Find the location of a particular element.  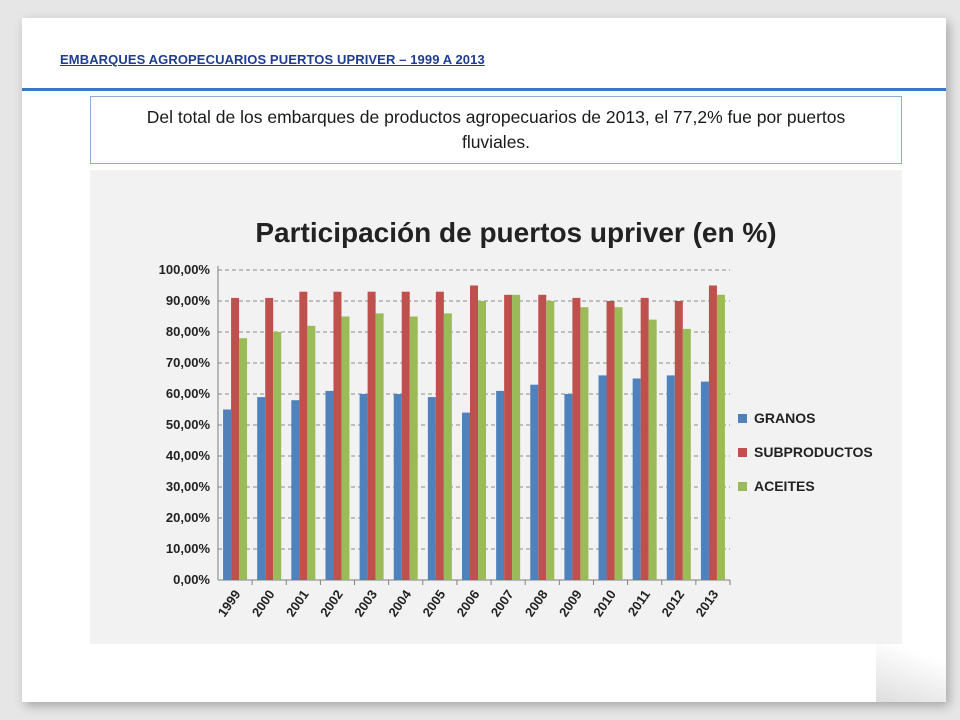

x-tick-label: 2011 is located at coordinates (639, 603).